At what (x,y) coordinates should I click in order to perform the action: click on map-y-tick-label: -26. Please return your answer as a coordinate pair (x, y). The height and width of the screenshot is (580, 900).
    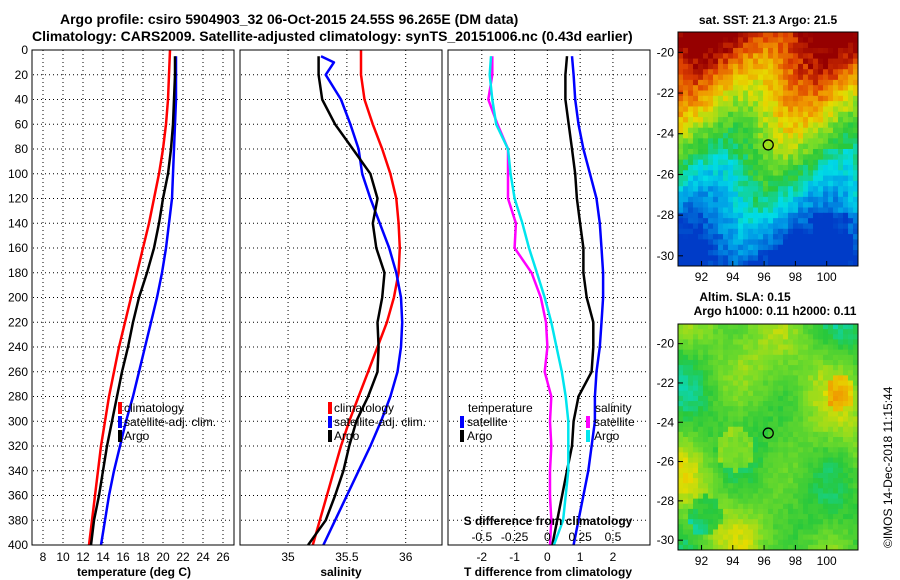
    Looking at the image, I should click on (666, 174).